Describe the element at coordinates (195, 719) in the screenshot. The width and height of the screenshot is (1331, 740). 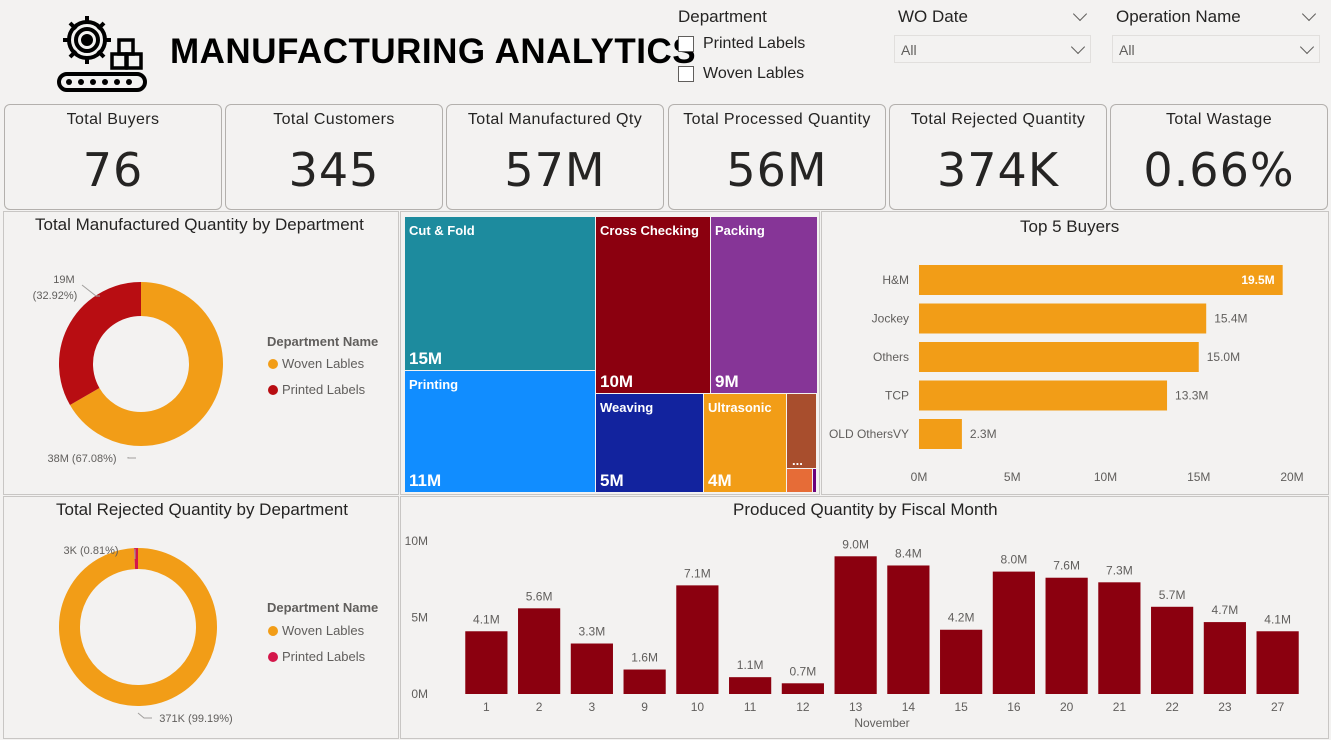
I see `slice-label-woven: 371K (99.19%)` at that location.